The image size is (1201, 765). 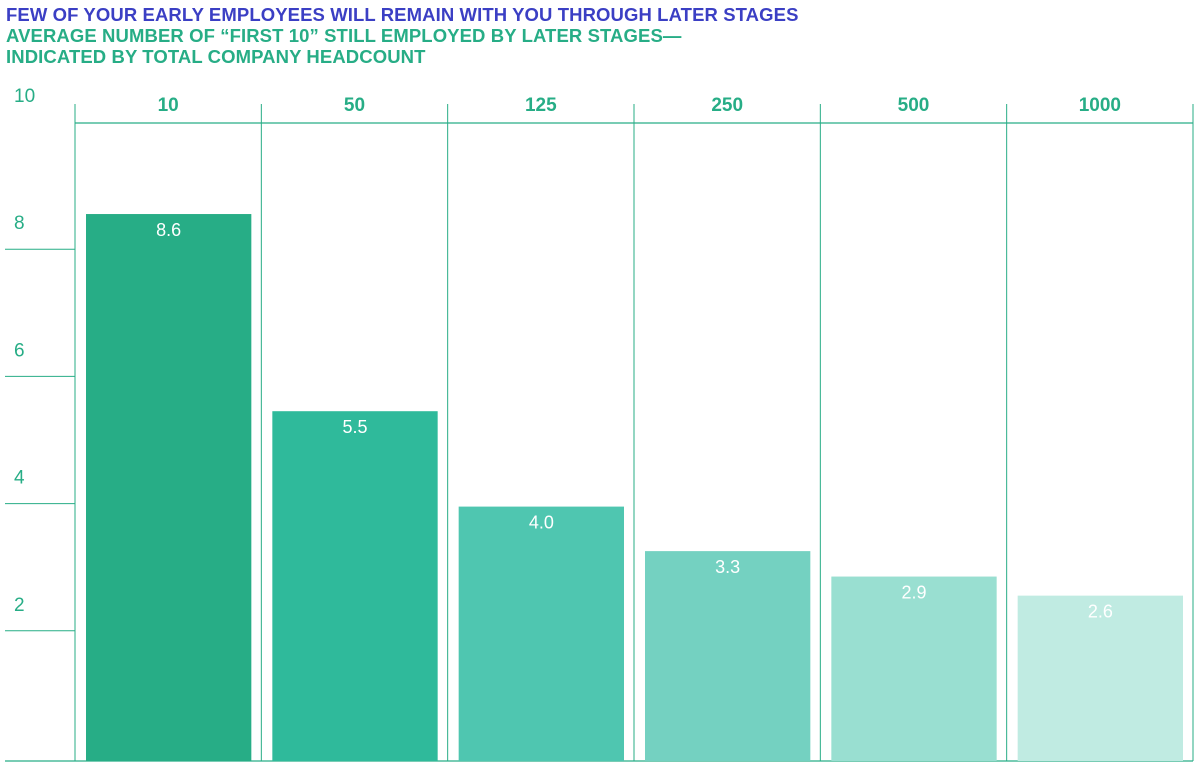 What do you see at coordinates (727, 105) in the screenshot?
I see `category-label: 250` at bounding box center [727, 105].